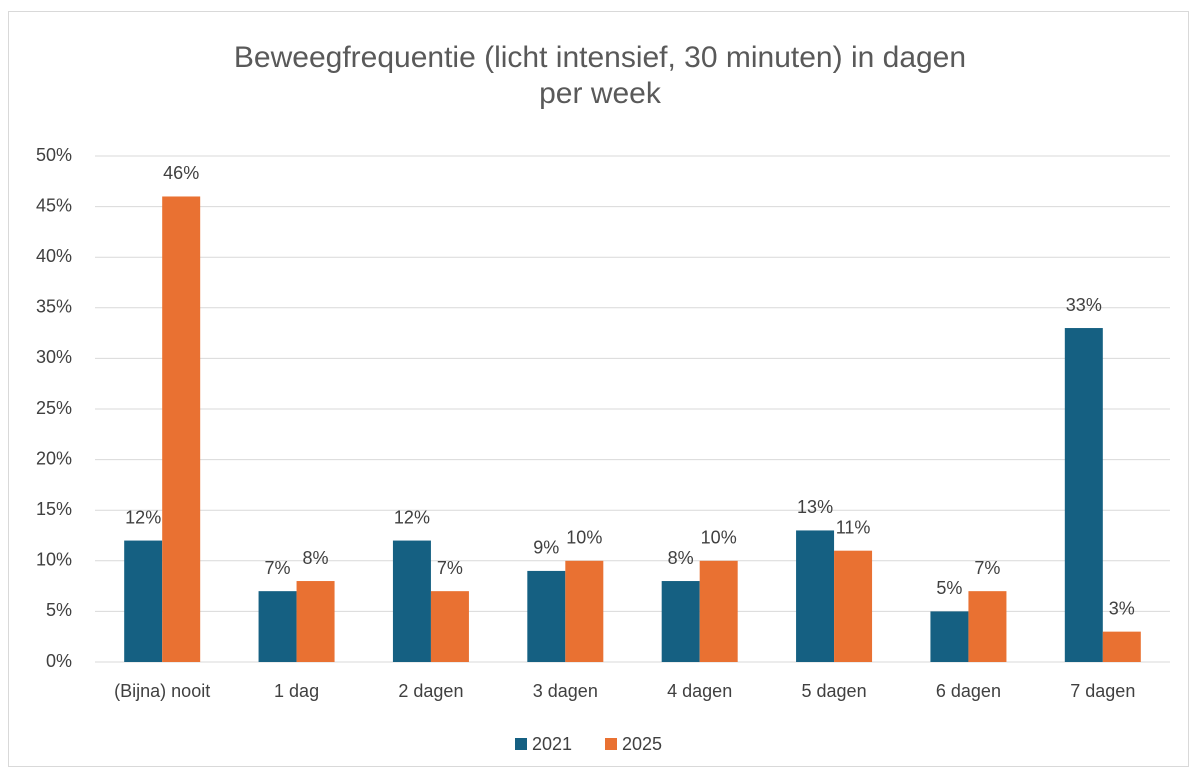 Image resolution: width=1197 pixels, height=775 pixels. What do you see at coordinates (565, 691) in the screenshot?
I see `x-tick-label: 3 dagen` at bounding box center [565, 691].